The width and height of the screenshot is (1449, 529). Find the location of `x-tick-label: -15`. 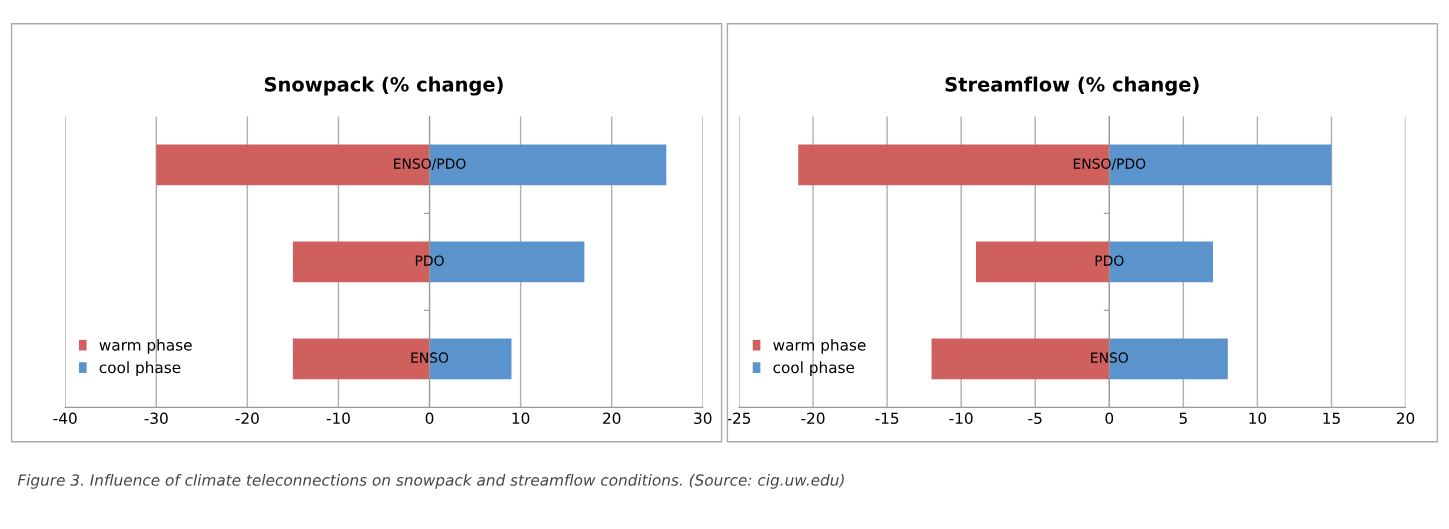

x-tick-label: -15 is located at coordinates (887, 418).